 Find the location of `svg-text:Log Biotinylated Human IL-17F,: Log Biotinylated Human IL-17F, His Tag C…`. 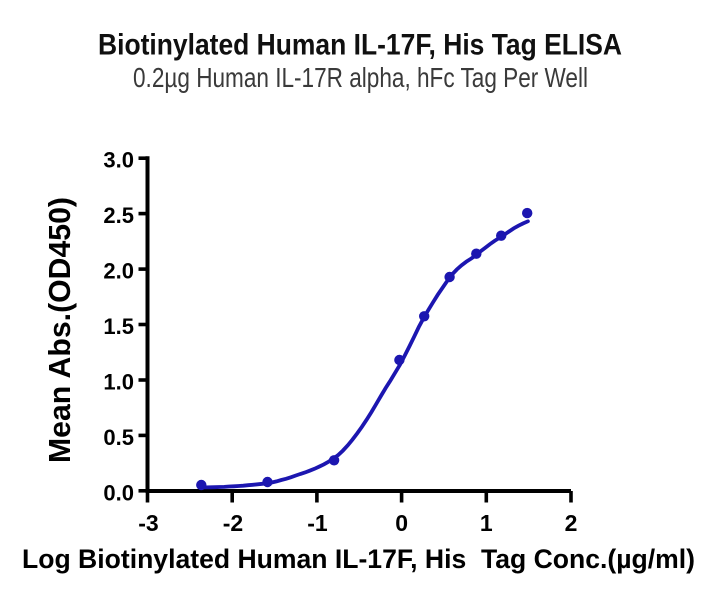

svg-text:Log Biotinylated Human IL-17F,: Log Biotinylated Human IL-17F, His Tag C… is located at coordinates (358, 559).